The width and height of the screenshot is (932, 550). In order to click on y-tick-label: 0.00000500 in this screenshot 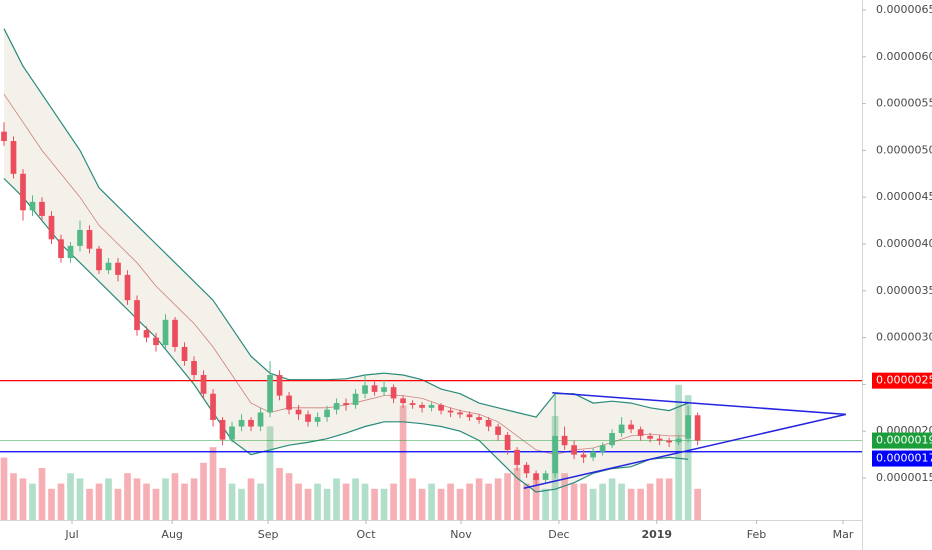, I will do `click(904, 149)`.